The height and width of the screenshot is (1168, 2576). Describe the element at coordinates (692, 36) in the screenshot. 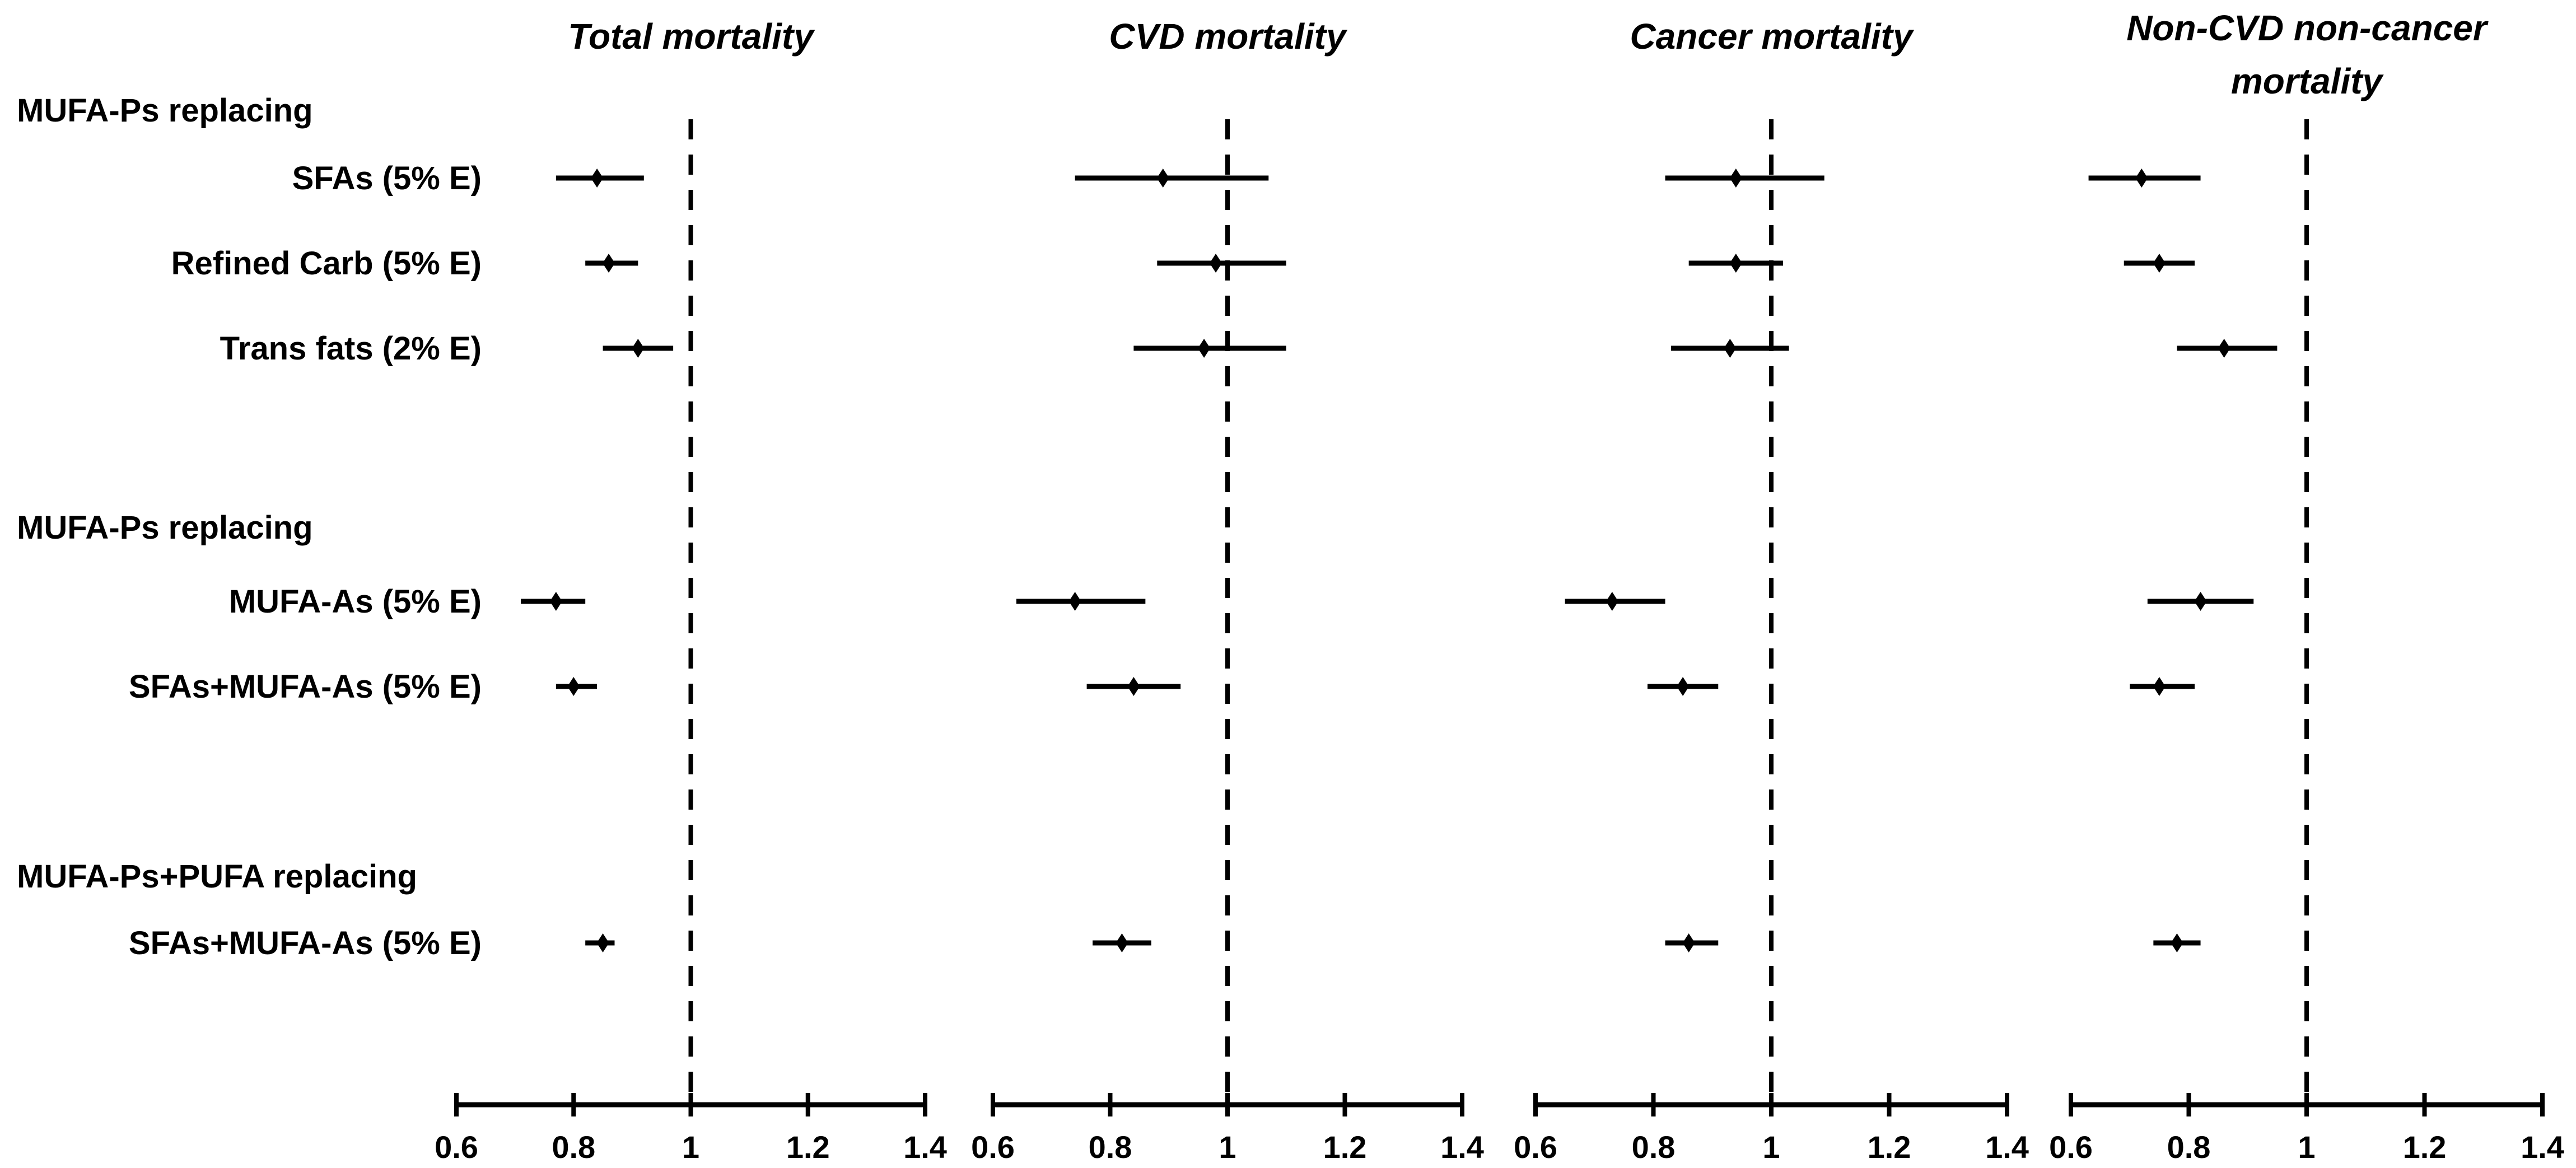

I see `panel-title: Total mortality` at that location.